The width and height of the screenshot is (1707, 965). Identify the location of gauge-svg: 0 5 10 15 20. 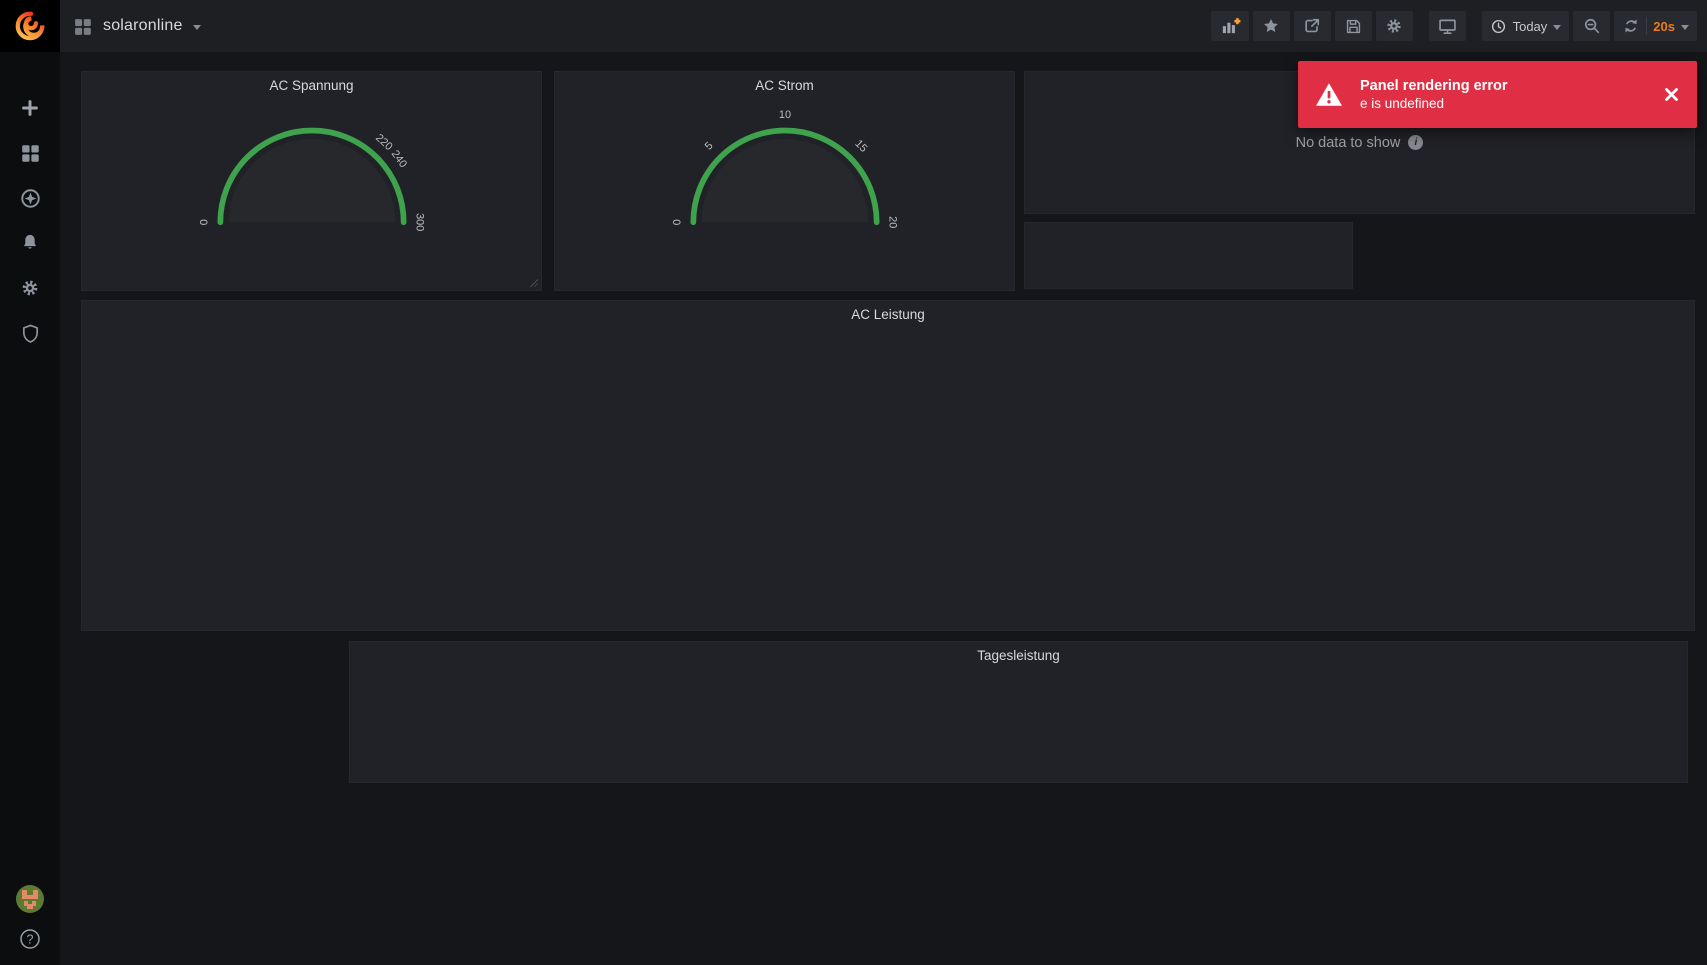
(784, 168).